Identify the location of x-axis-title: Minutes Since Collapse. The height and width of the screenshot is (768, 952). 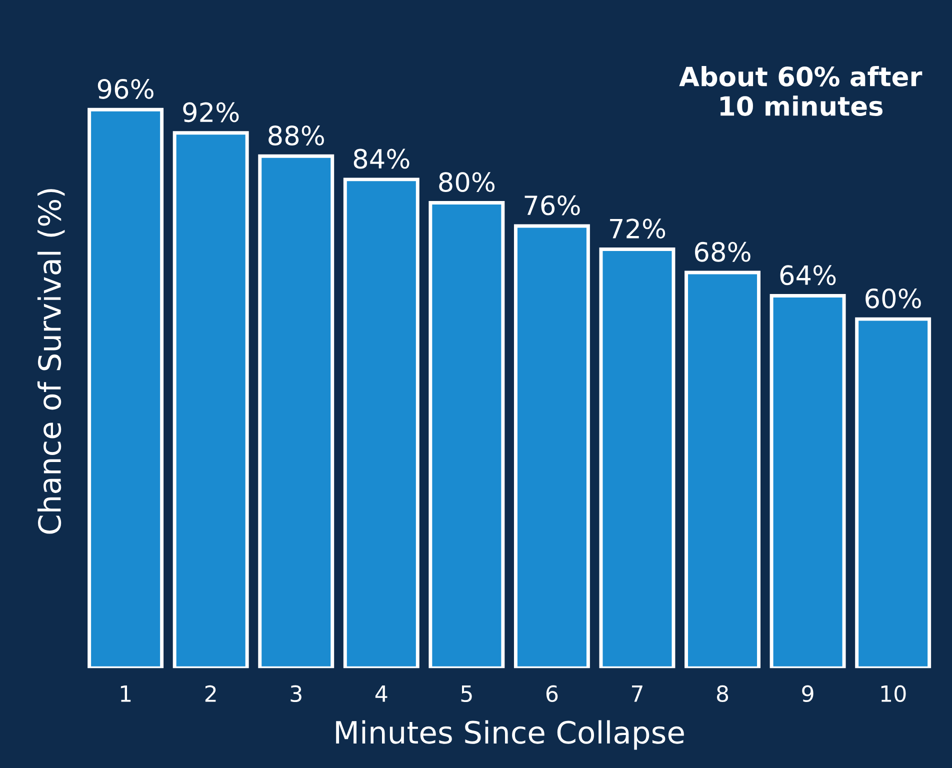
(510, 735).